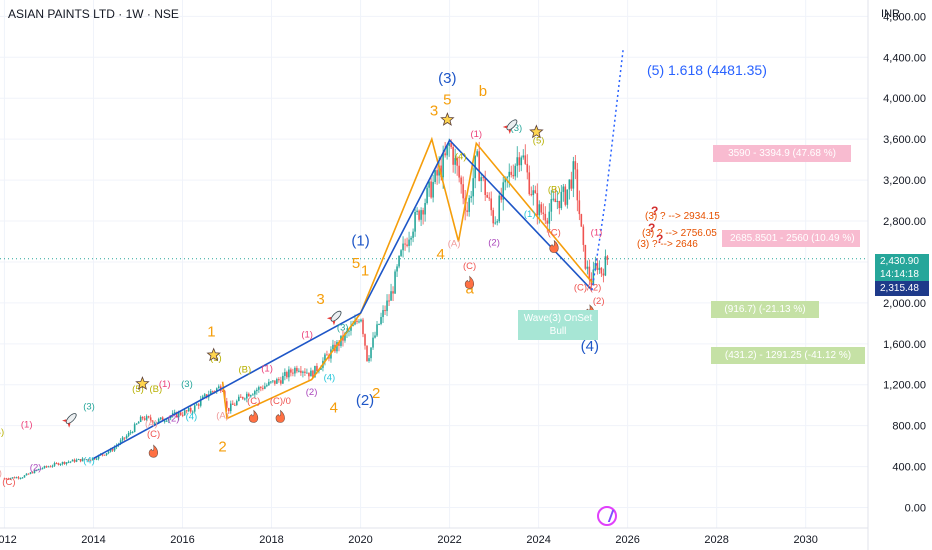 The image size is (932, 550). I want to click on zone-label-1: 3590 - 3394.9 (47.68 %), so click(782, 153).